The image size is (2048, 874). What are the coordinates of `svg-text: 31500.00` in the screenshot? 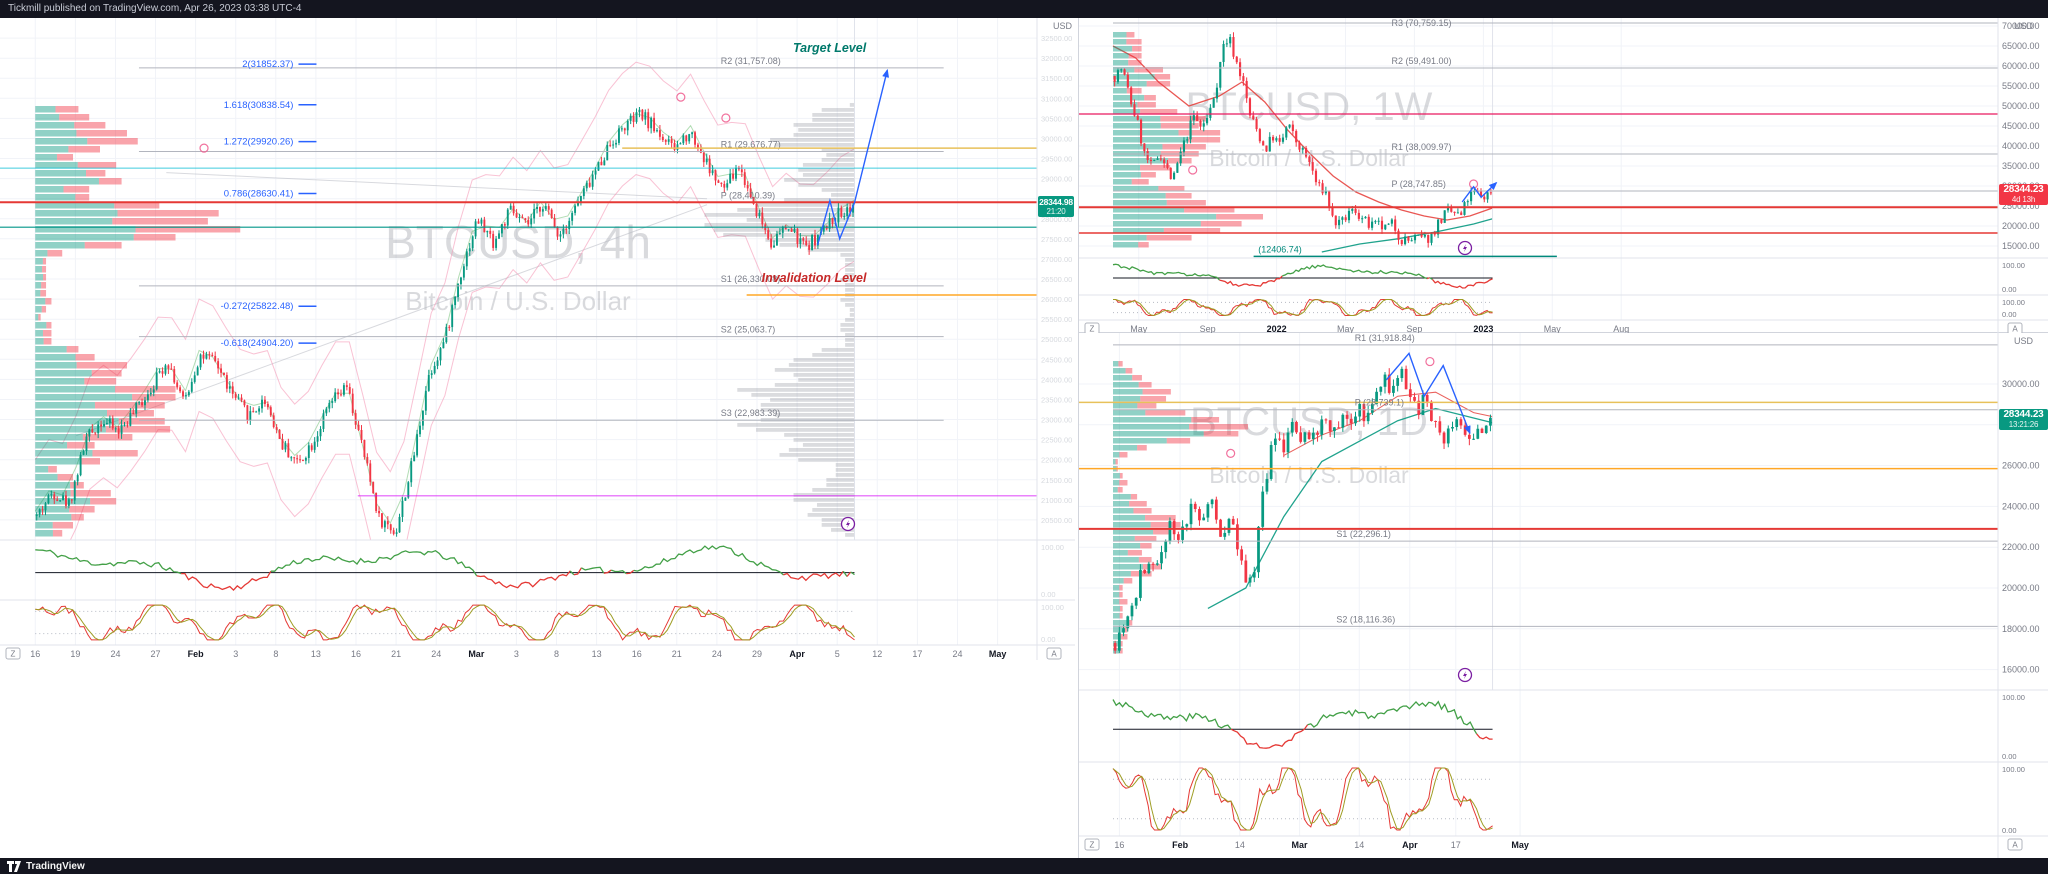 It's located at (1056, 78).